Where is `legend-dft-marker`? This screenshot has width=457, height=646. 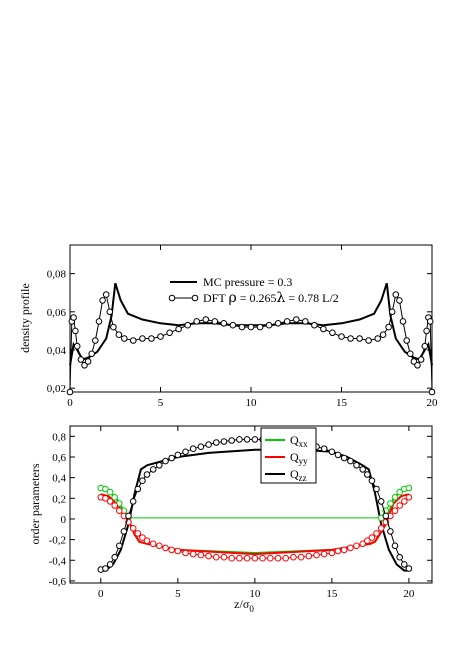 legend-dft-marker is located at coordinates (195, 298).